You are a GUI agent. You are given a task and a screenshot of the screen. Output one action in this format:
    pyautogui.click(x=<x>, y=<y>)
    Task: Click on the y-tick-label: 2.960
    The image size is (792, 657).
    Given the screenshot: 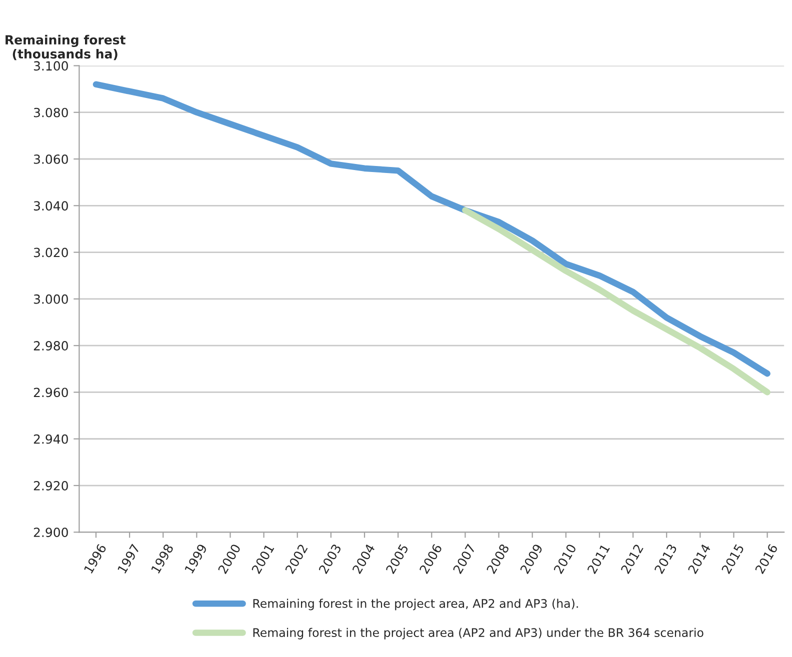 What is the action you would take?
    pyautogui.click(x=51, y=393)
    